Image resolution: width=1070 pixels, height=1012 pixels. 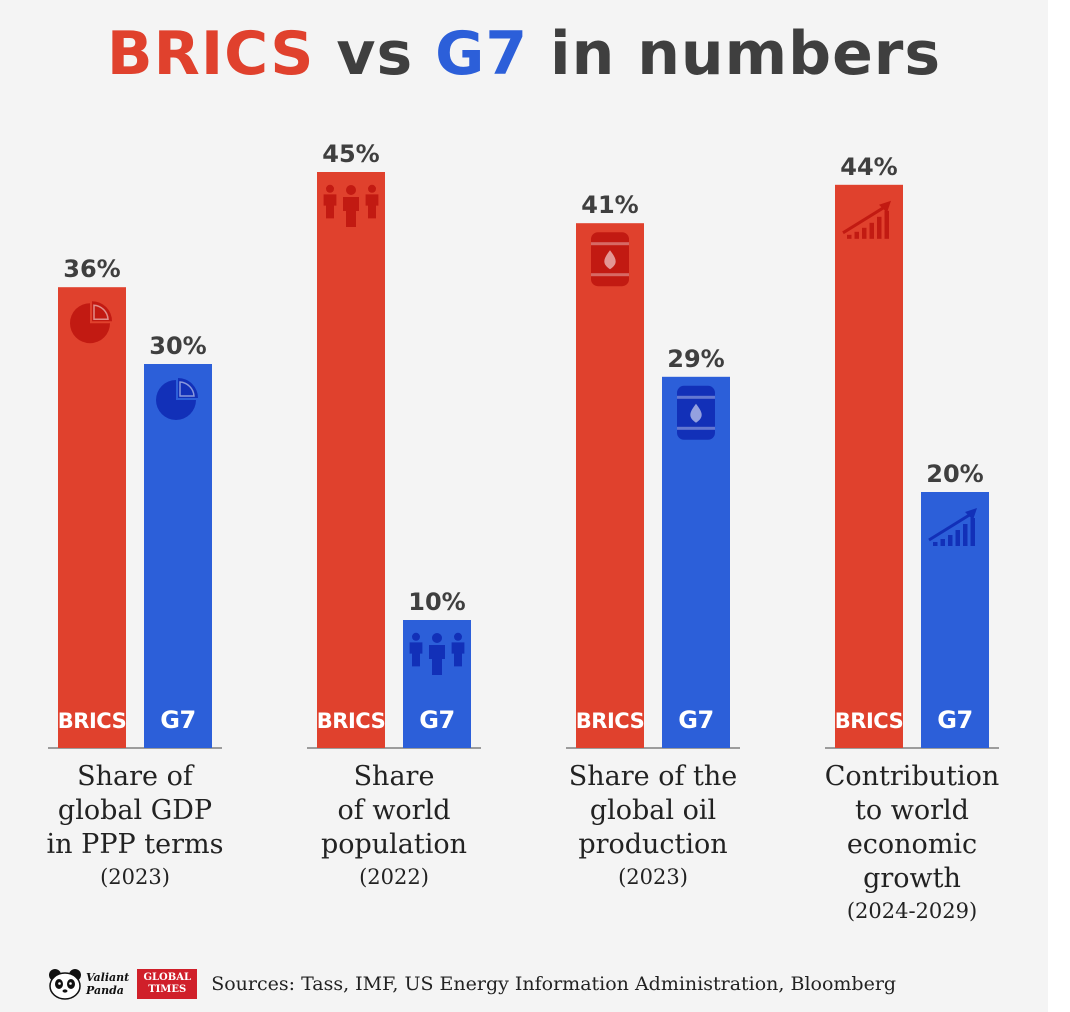 I want to click on bar-group: 41% BRICS 29% G7, so click(x=653, y=470).